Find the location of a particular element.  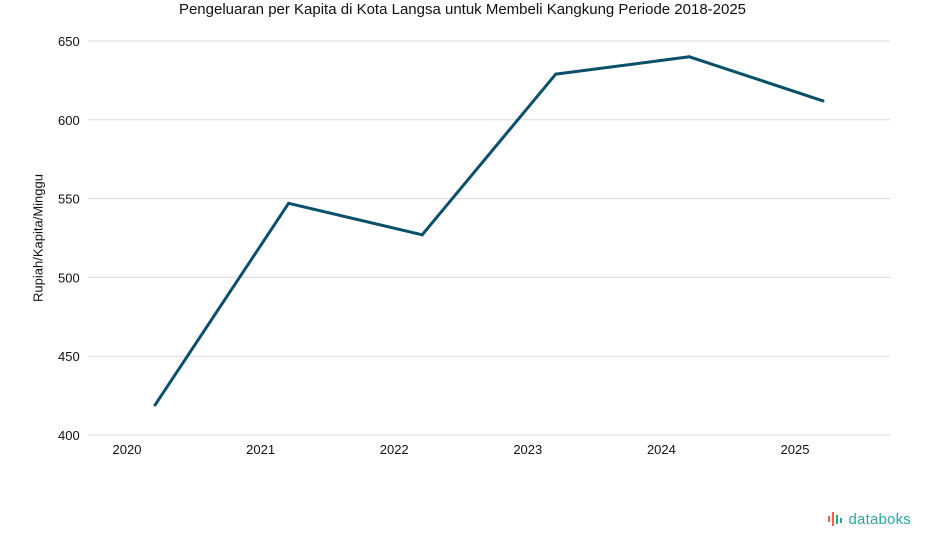

x-tick-label: 2023 is located at coordinates (527, 449).